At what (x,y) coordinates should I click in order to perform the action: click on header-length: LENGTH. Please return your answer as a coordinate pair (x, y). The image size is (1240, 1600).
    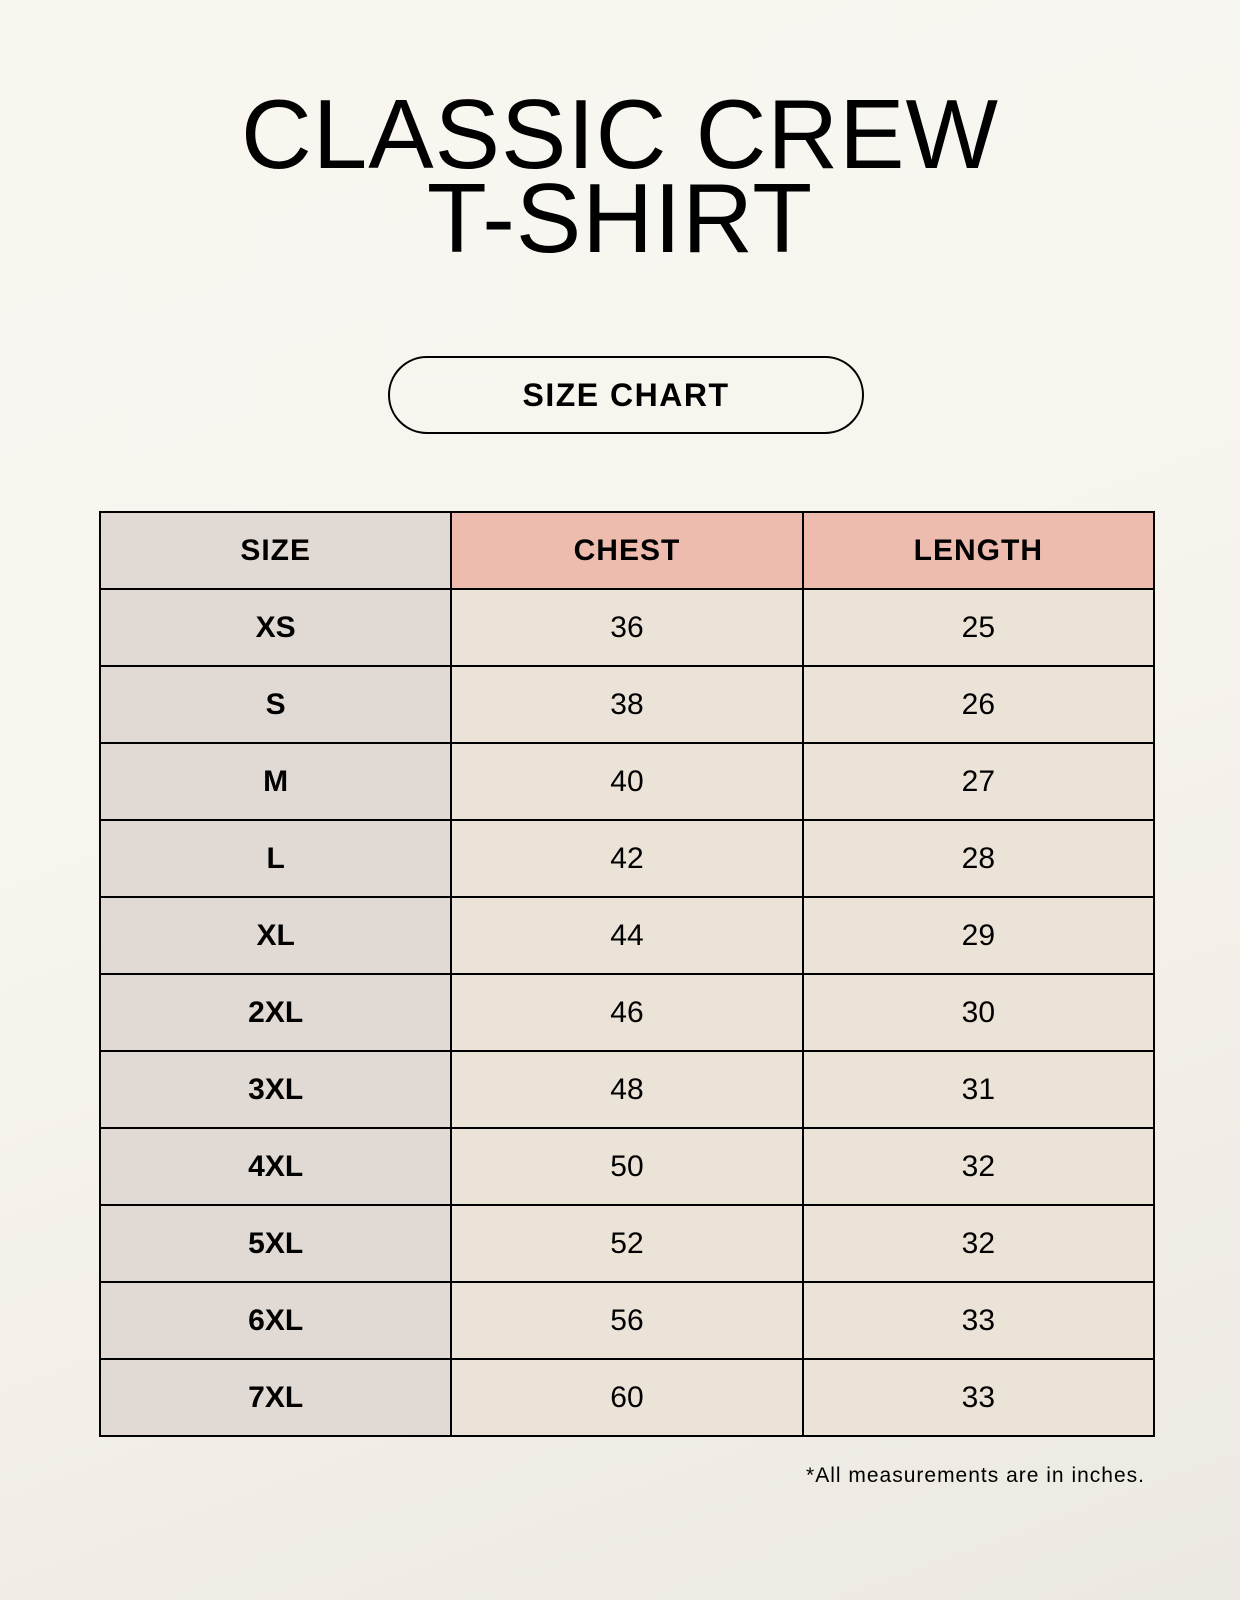
    Looking at the image, I should click on (978, 550).